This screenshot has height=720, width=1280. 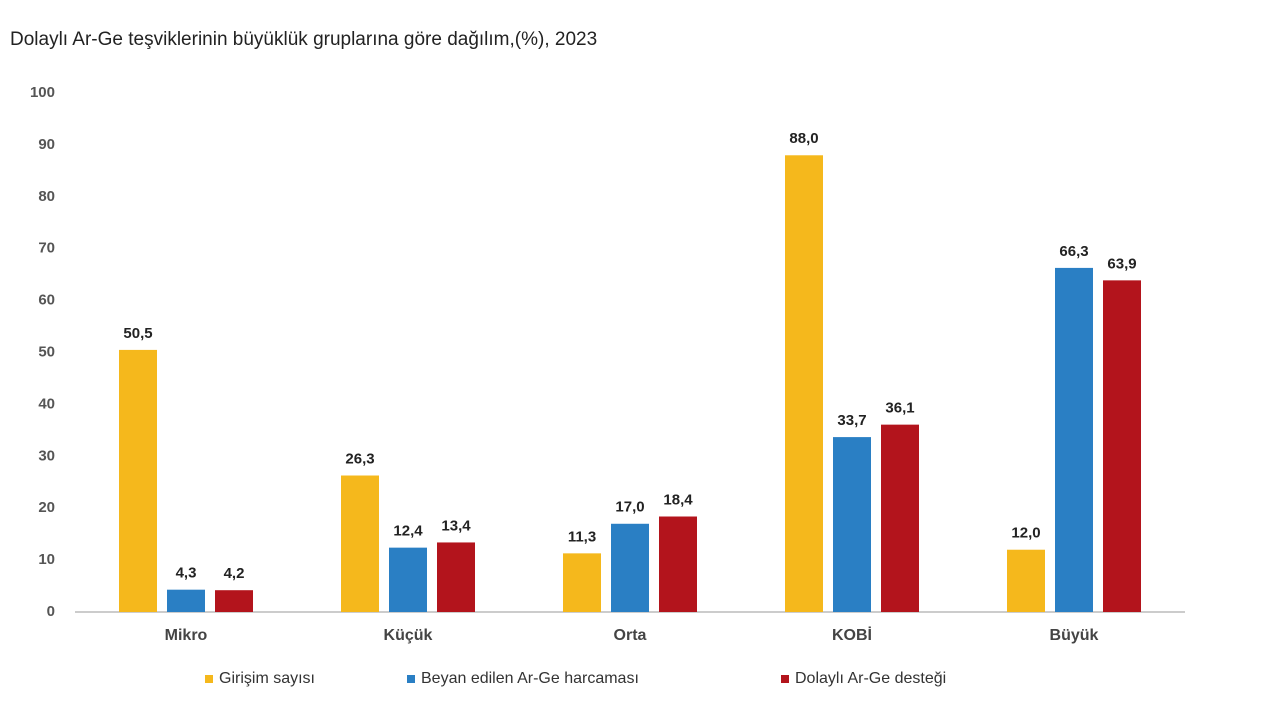 I want to click on data-label: 12,0, so click(x=1025, y=533).